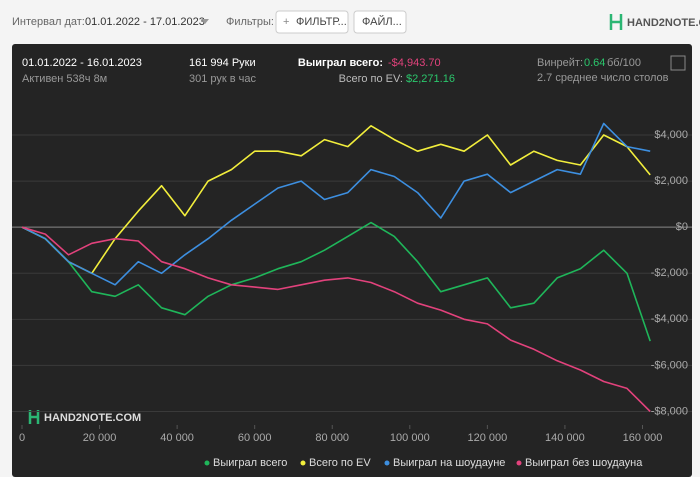 The height and width of the screenshot is (482, 700). What do you see at coordinates (145, 22) in the screenshot?
I see `date-value: 01.01.2022 - 17.01.2023` at bounding box center [145, 22].